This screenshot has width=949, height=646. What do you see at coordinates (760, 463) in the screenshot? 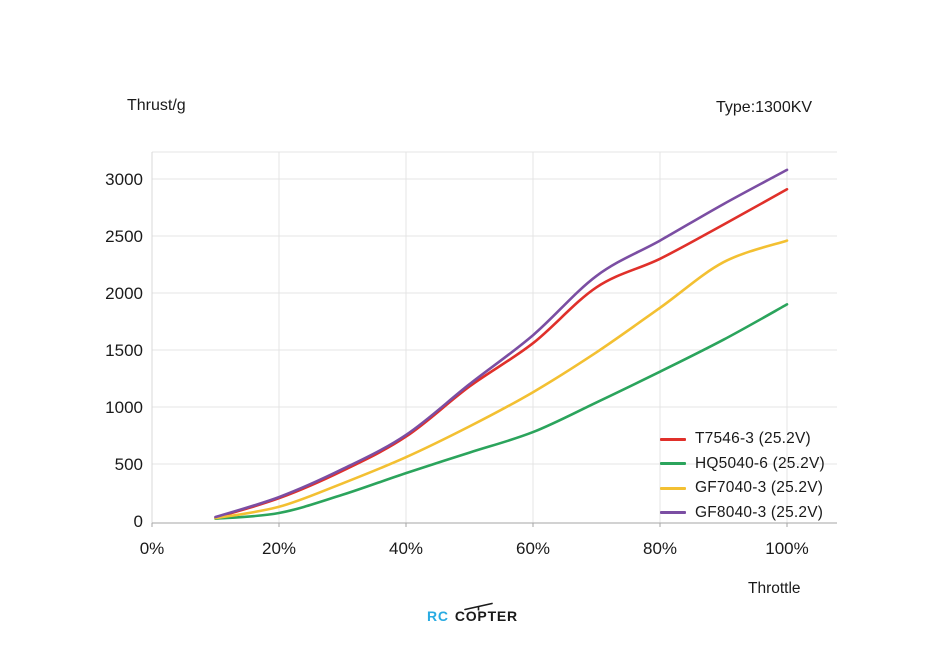
I see `legend-label: HQ5040-6 (25.2V)` at bounding box center [760, 463].